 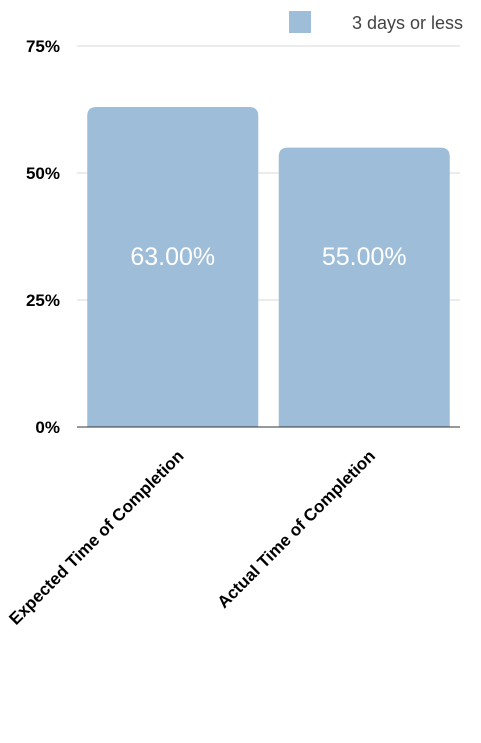 I want to click on legend-swatch, so click(x=300, y=22).